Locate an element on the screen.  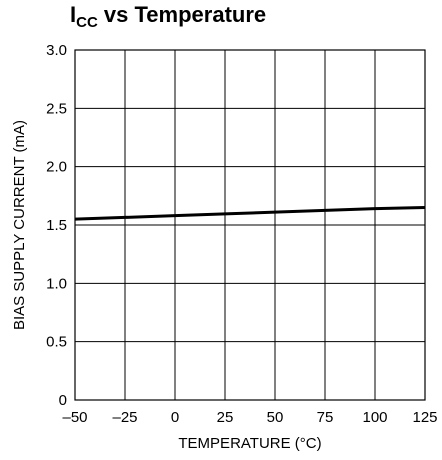
x-tick-label: 100 is located at coordinates (374, 417).